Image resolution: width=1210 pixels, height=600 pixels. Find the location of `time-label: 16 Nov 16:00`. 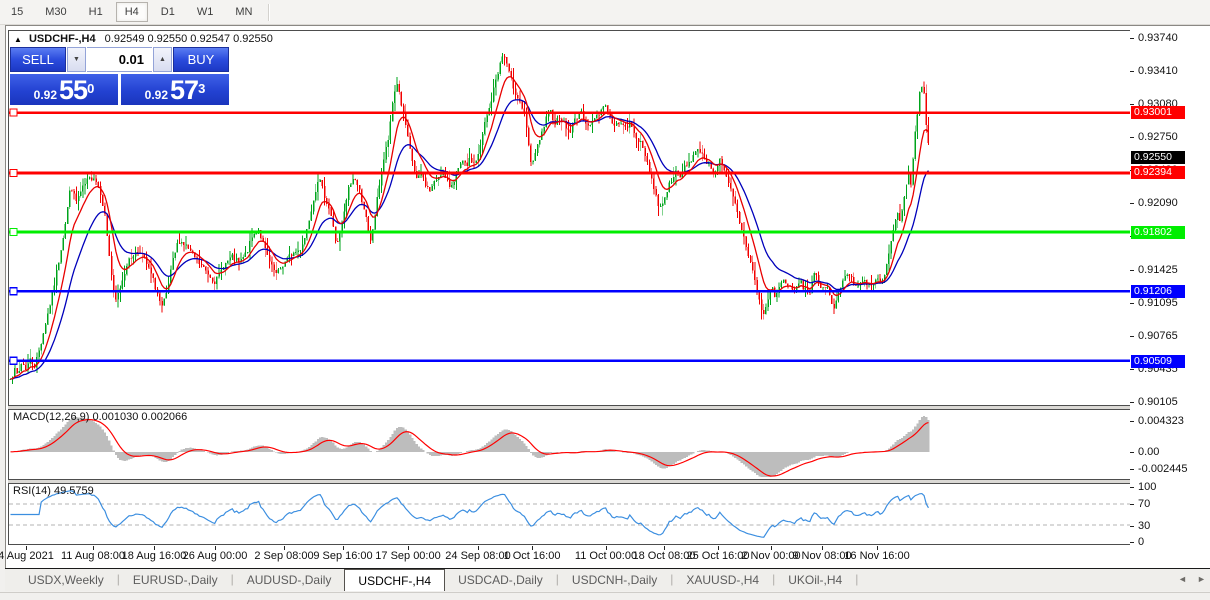

time-label: 16 Nov 16:00 is located at coordinates (877, 556).